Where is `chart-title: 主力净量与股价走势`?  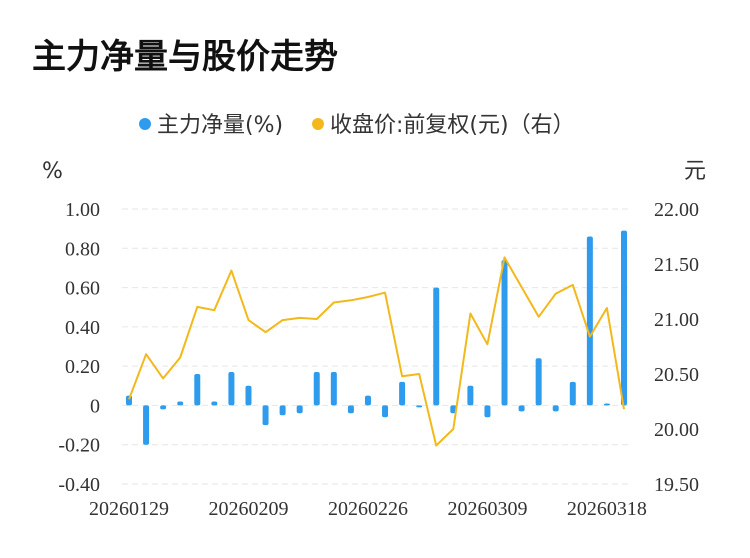 chart-title: 主力净量与股价走势 is located at coordinates (185, 57).